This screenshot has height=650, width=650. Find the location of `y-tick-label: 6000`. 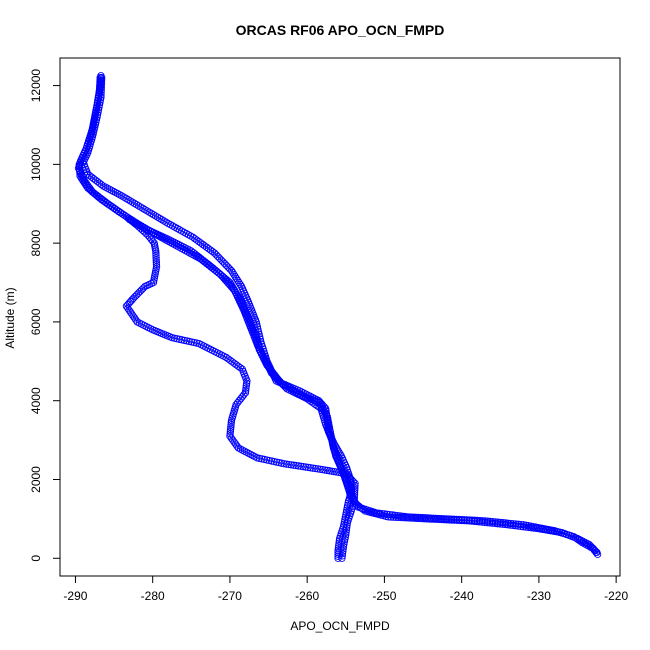

y-tick-label: 6000 is located at coordinates (36, 321).